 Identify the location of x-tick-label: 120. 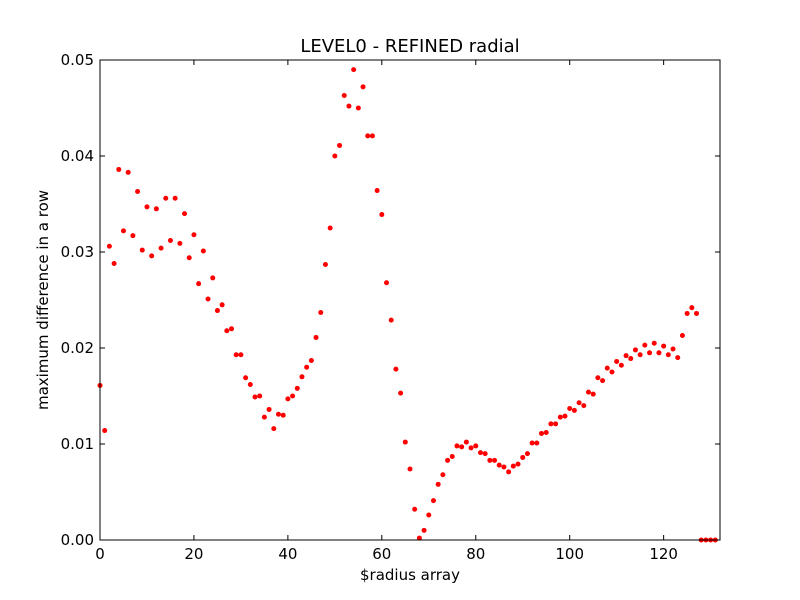
(663, 554).